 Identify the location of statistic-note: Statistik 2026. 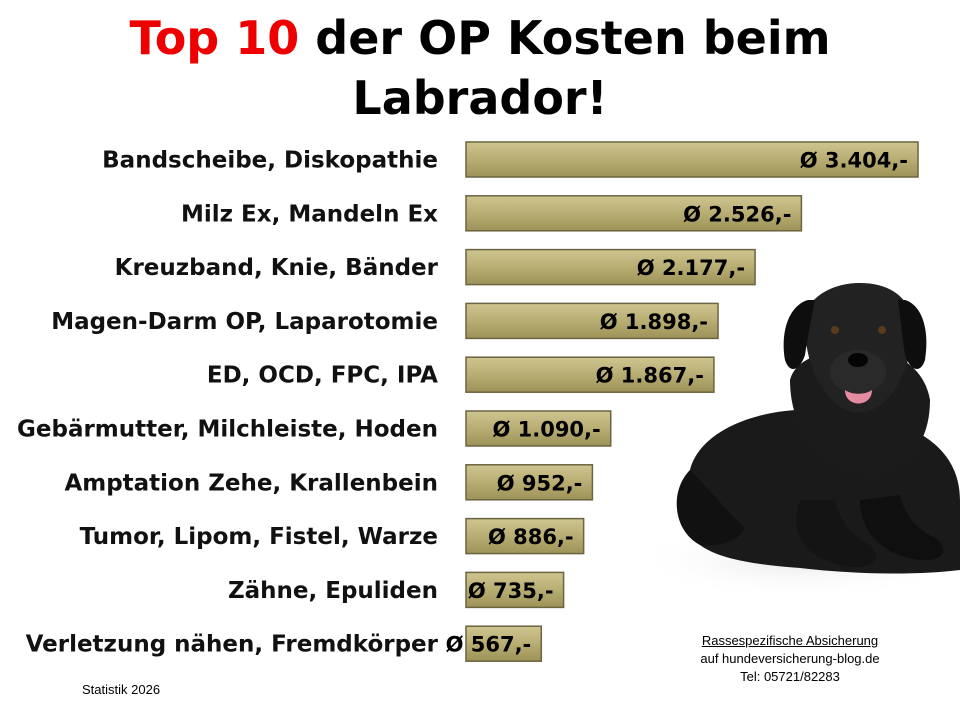
(121, 689).